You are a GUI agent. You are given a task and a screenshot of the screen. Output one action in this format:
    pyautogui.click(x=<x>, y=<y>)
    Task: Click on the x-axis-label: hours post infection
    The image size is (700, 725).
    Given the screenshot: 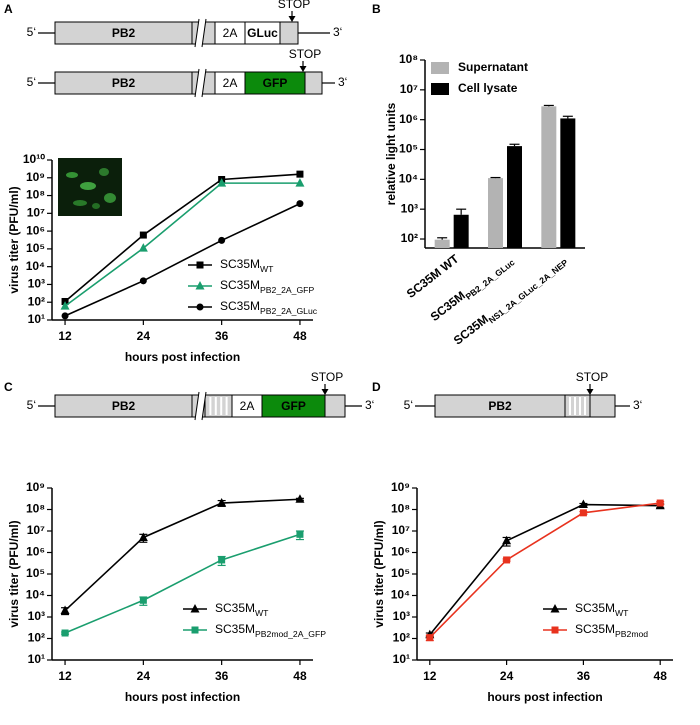 What is the action you would take?
    pyautogui.click(x=182, y=697)
    